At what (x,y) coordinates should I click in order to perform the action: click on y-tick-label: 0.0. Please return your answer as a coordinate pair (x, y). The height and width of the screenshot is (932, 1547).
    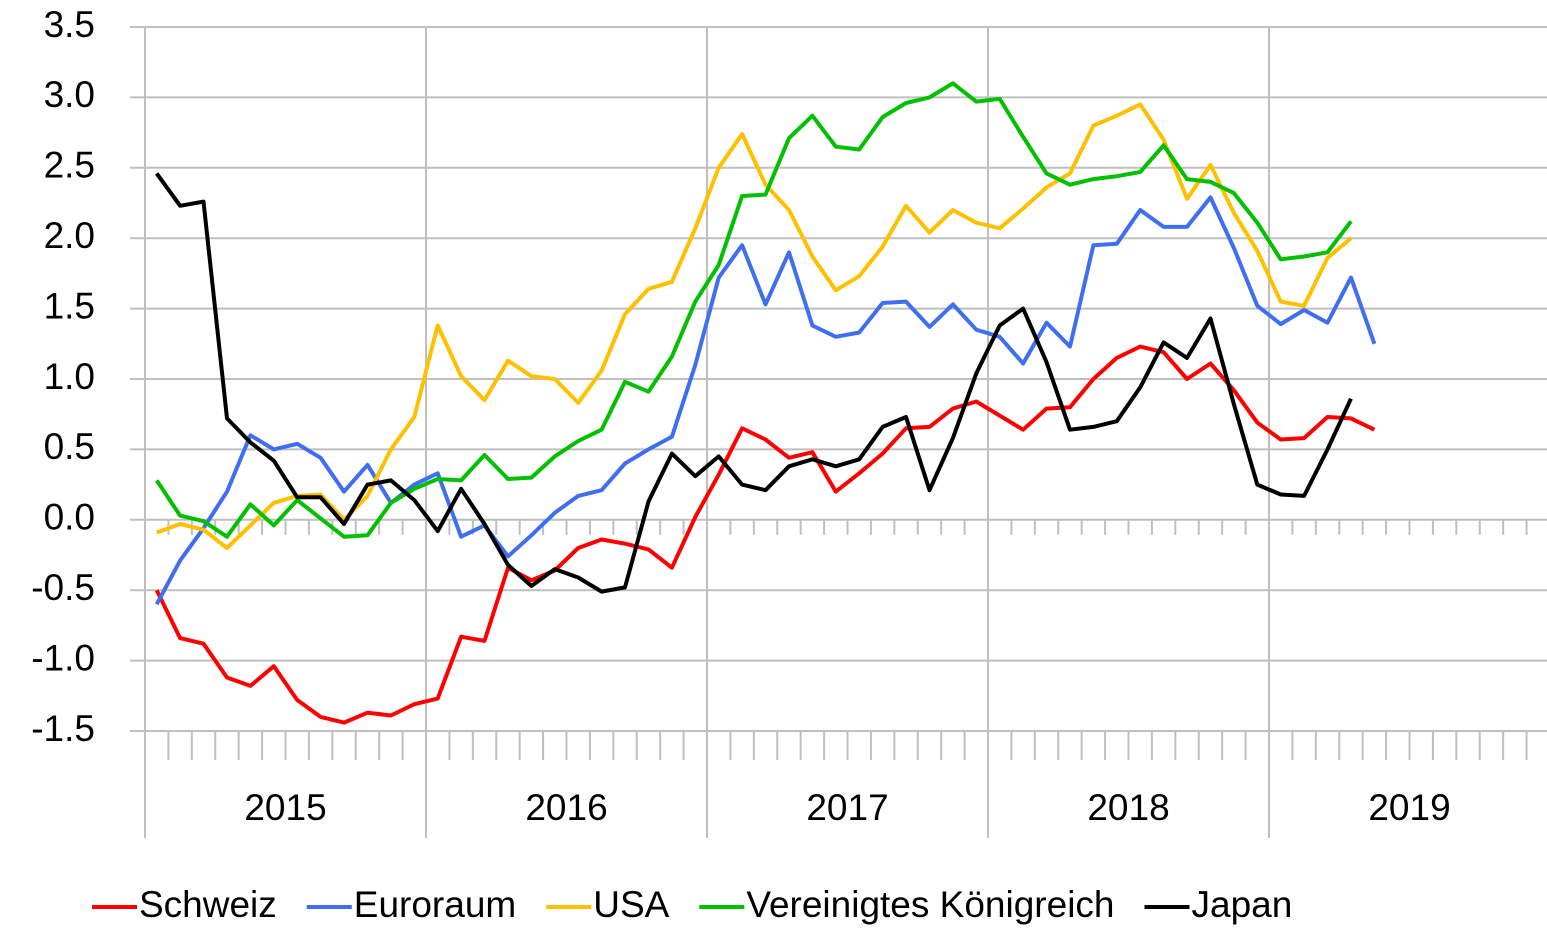
    Looking at the image, I should click on (69, 517).